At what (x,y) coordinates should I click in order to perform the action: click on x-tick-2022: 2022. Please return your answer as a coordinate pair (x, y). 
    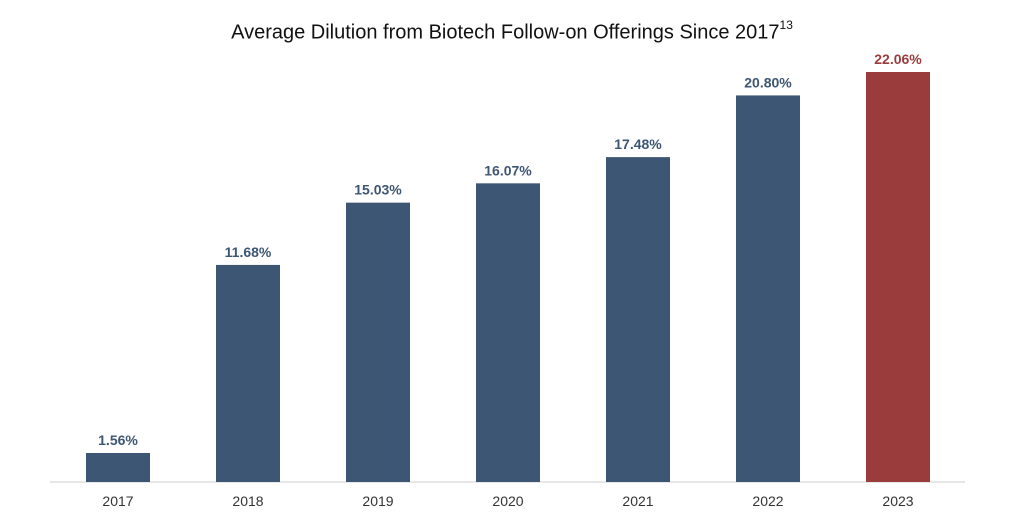
    Looking at the image, I should click on (767, 501).